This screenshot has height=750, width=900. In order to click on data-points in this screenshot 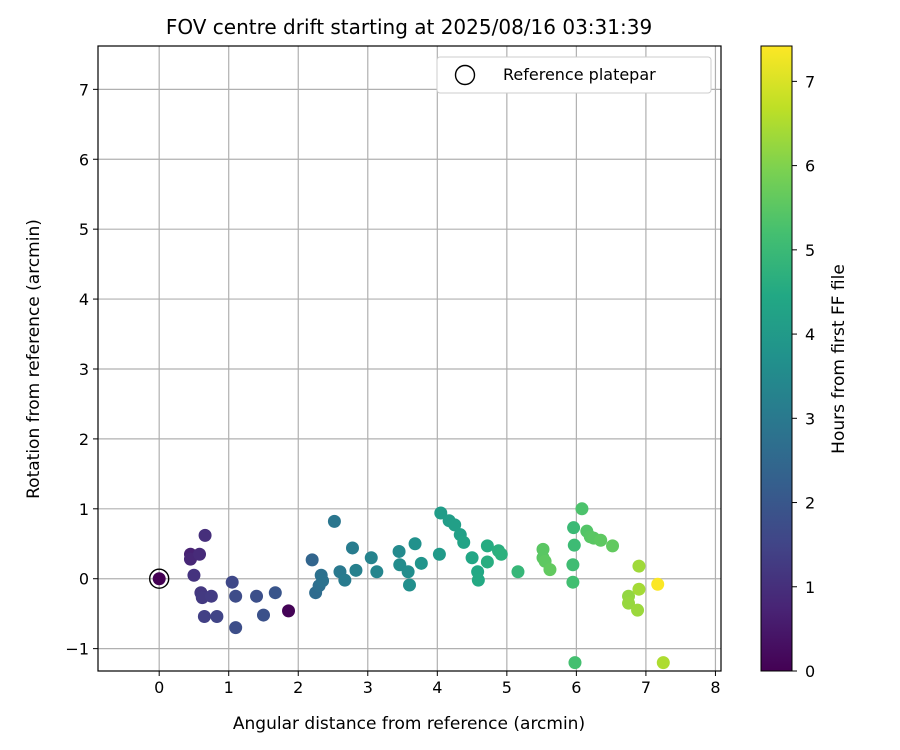, I will do `click(409, 586)`.